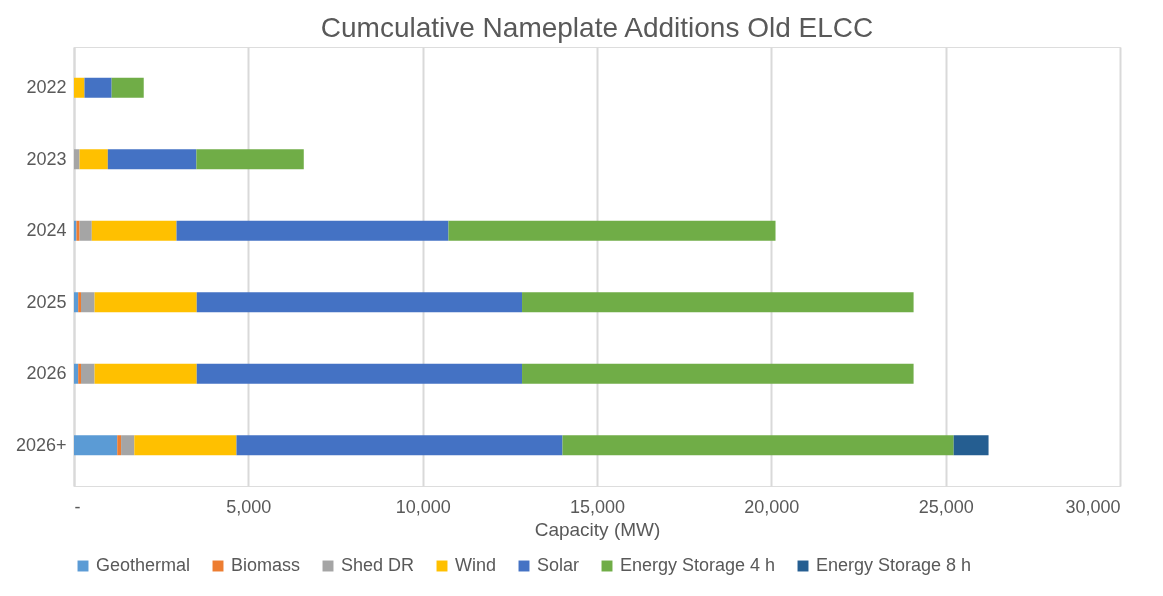  I want to click on chart-title: Cumculative Nameplate Additions Old ELCC, so click(597, 27).